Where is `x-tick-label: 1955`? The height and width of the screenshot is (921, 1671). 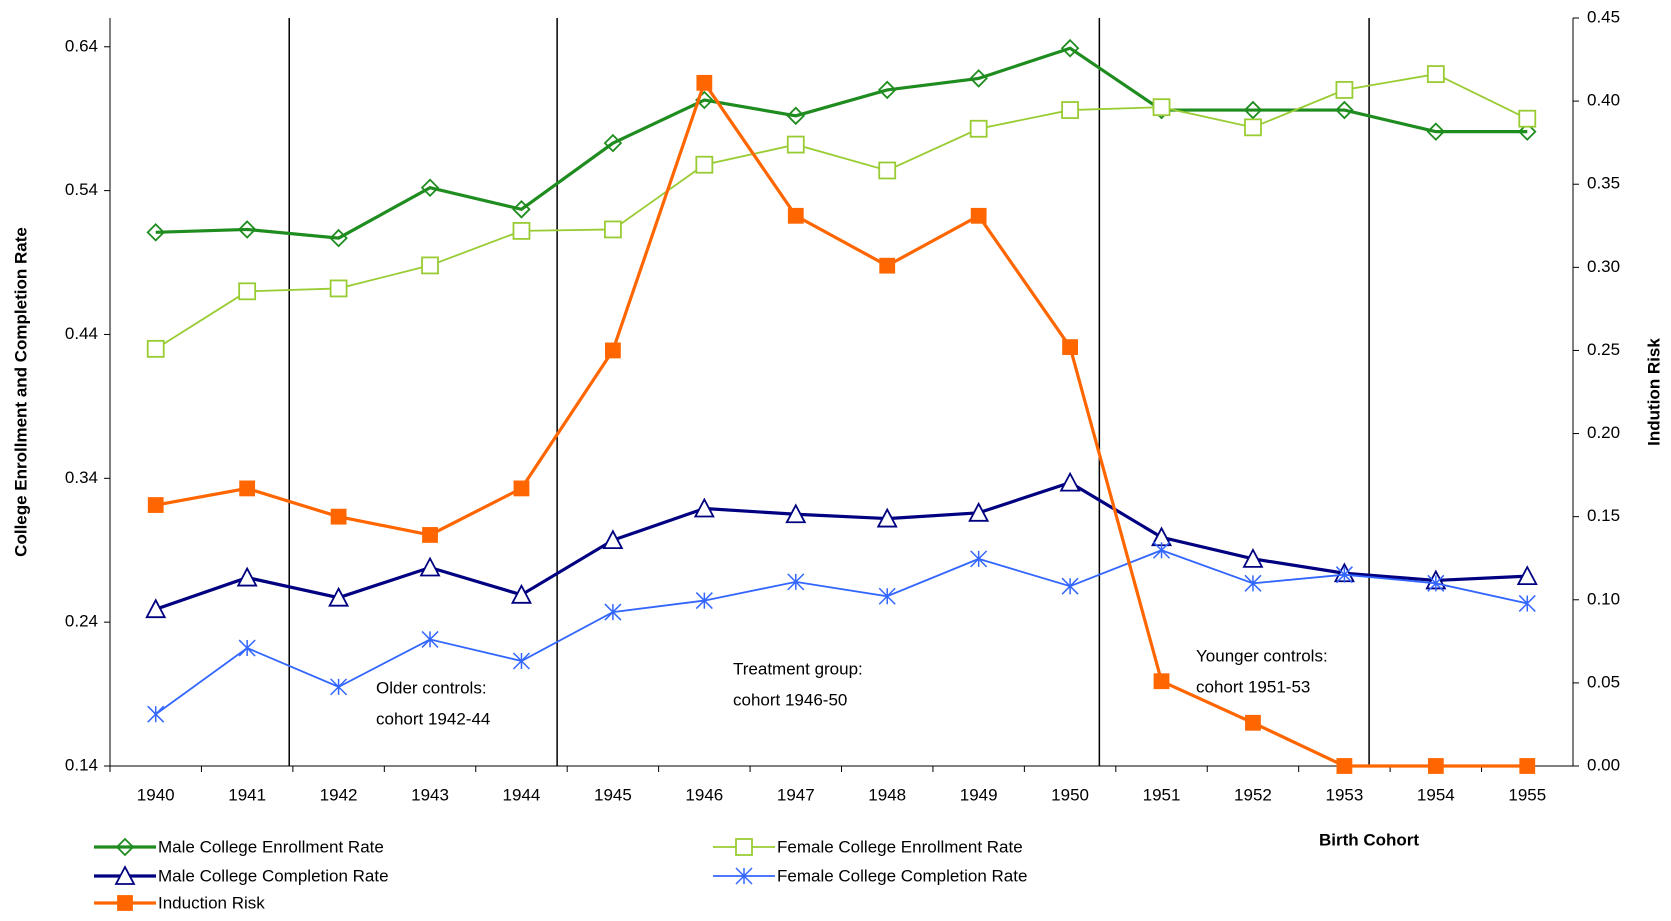 x-tick-label: 1955 is located at coordinates (1527, 794).